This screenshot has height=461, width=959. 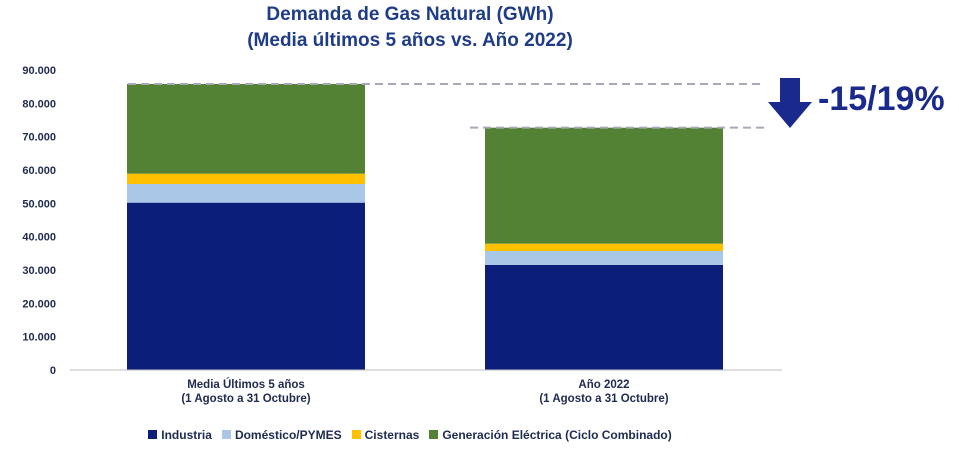 What do you see at coordinates (410, 14) in the screenshot?
I see `chart-title: Demanda de Gas Natural (GWh)` at bounding box center [410, 14].